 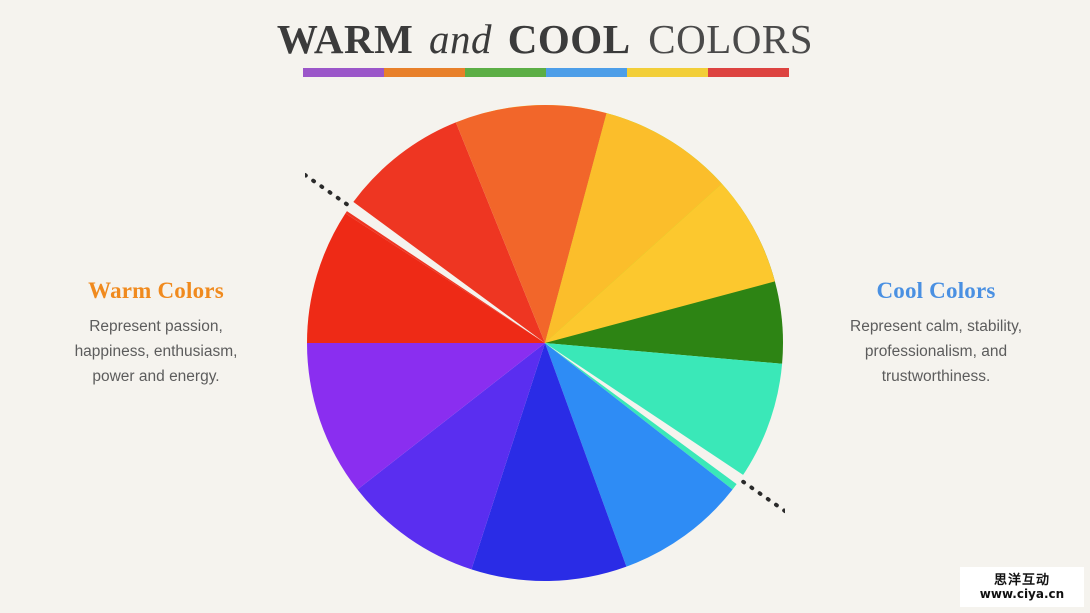 I want to click on page-title: WARM and COOL COLORS, so click(x=545, y=39).